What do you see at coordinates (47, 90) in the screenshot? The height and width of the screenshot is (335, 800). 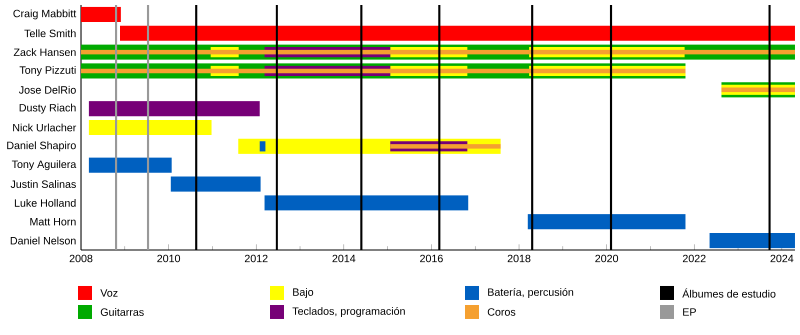 I see `y-tick-label: Jose DelRio` at bounding box center [47, 90].